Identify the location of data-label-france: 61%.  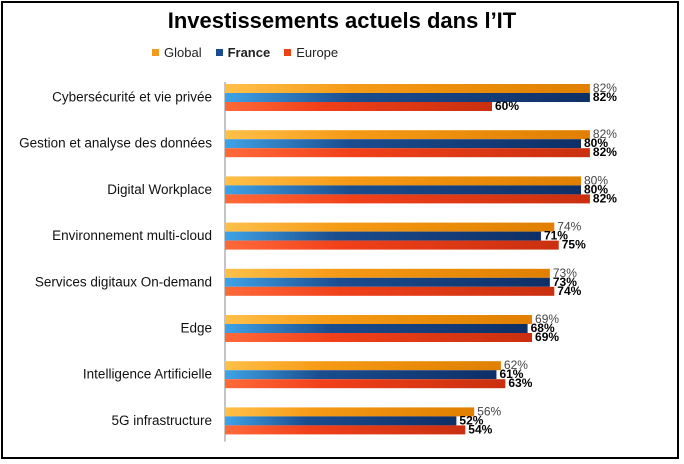
(511, 374).